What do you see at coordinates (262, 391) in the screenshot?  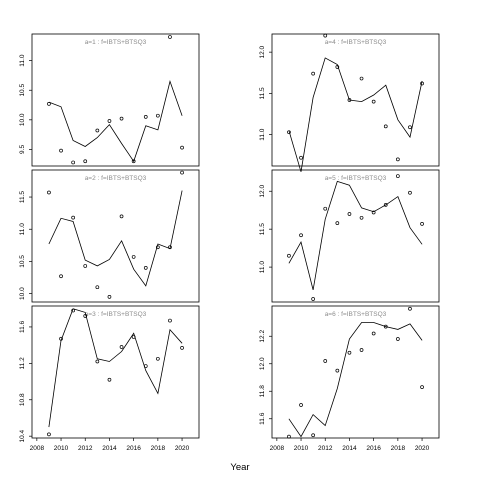 I see `y-tick-label: 11.8` at bounding box center [262, 391].